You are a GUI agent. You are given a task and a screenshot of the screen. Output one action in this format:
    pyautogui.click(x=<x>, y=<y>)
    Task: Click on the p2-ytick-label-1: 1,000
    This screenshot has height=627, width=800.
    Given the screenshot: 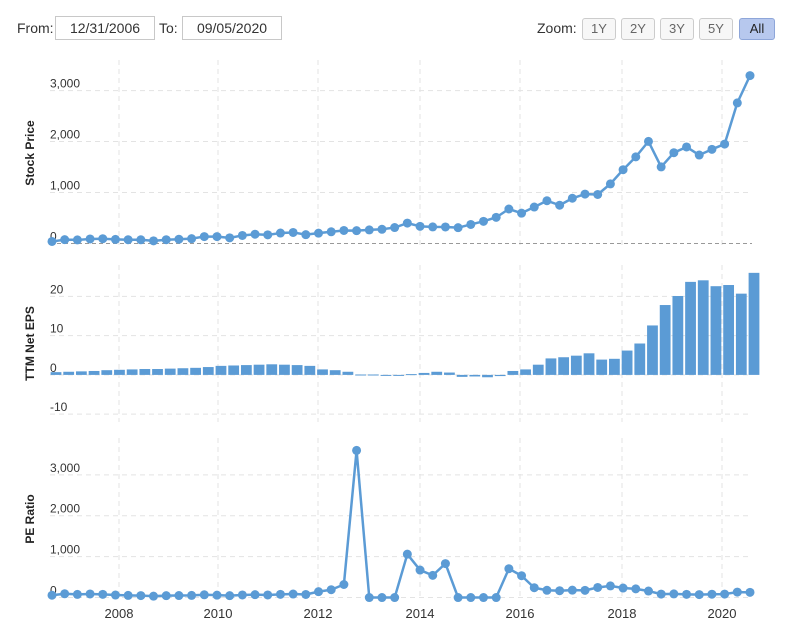 What is the action you would take?
    pyautogui.click(x=65, y=550)
    